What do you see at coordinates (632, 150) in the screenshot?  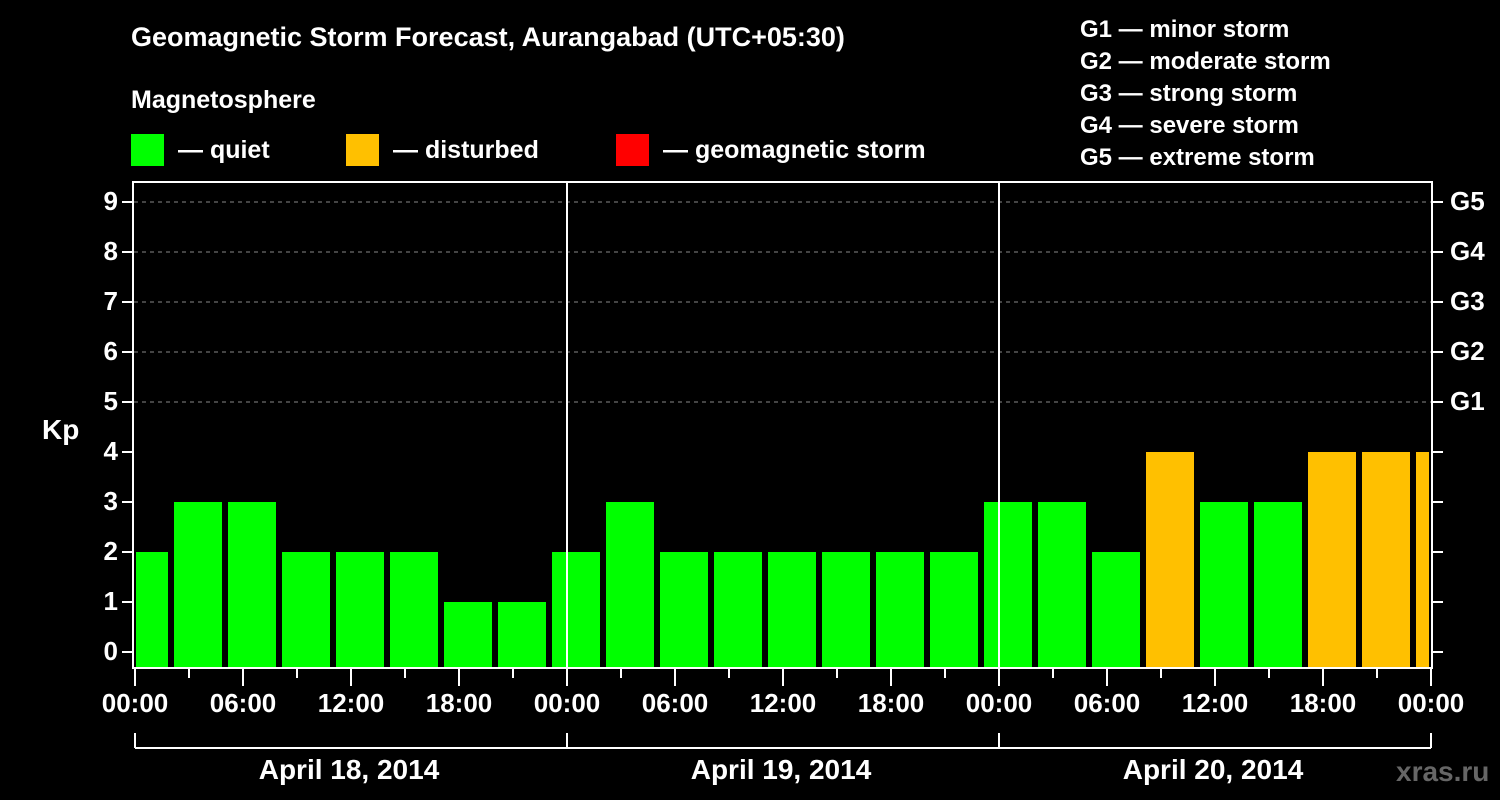 I see `legend-swatch-storm` at bounding box center [632, 150].